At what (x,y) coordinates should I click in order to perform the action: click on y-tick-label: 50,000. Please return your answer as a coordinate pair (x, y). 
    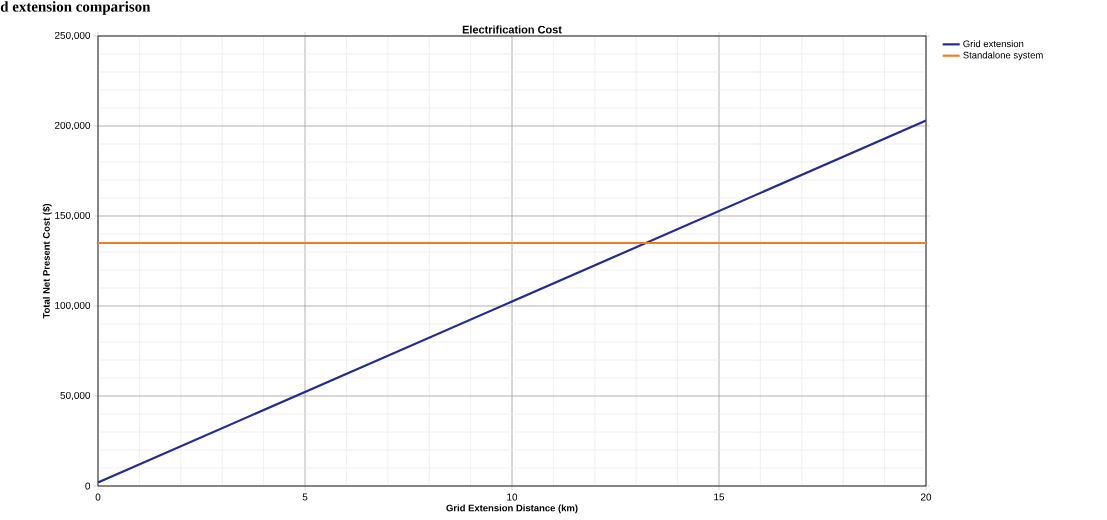
    Looking at the image, I should click on (75, 396).